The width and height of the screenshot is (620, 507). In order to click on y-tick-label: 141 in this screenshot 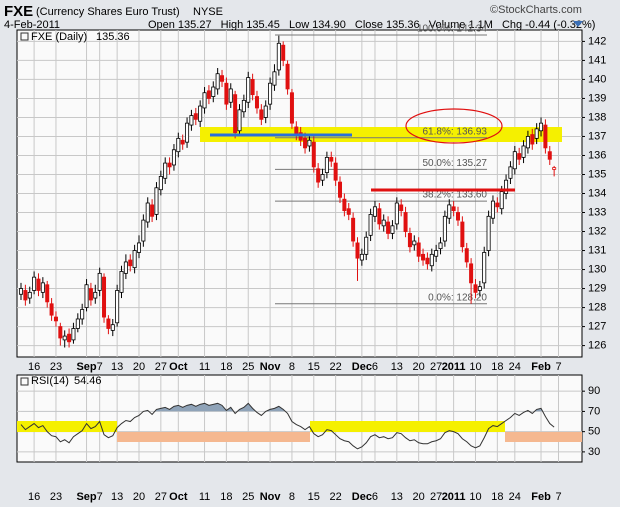, I will do `click(597, 60)`.